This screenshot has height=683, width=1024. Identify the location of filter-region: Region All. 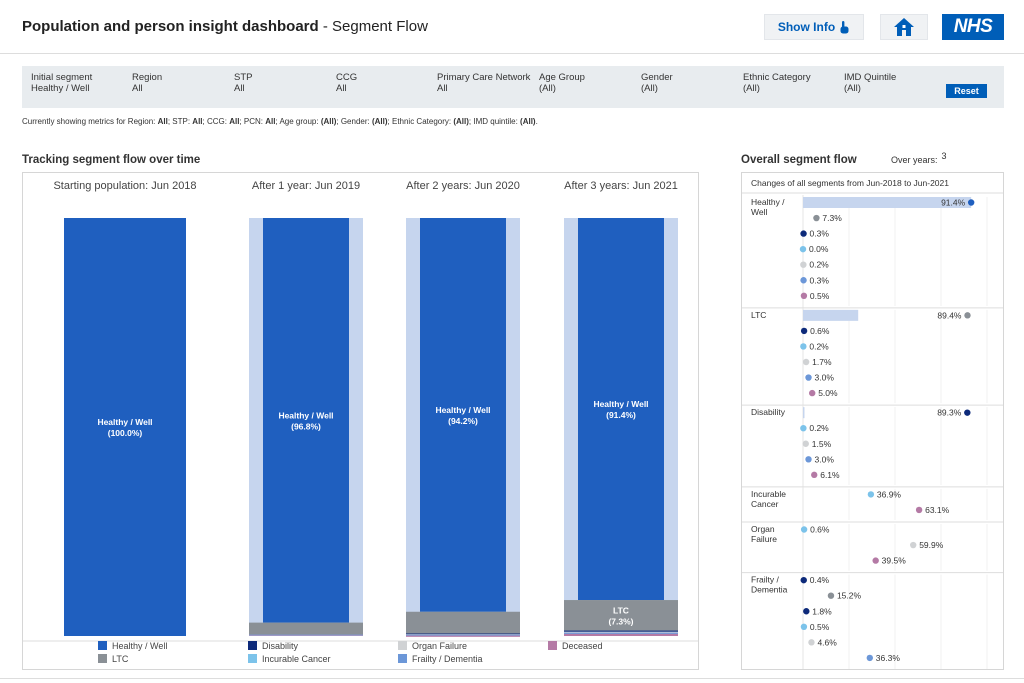
(147, 83).